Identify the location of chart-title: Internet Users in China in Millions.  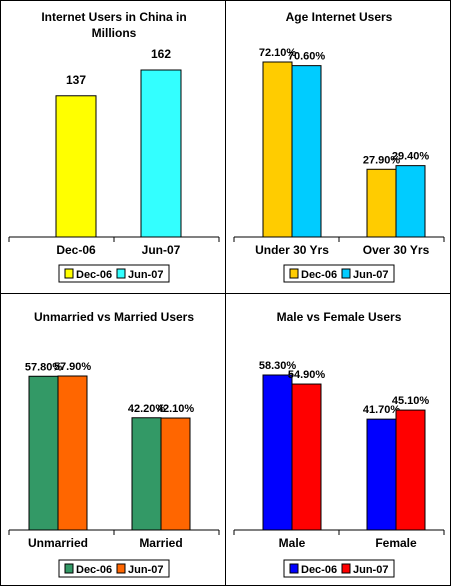
(113, 25).